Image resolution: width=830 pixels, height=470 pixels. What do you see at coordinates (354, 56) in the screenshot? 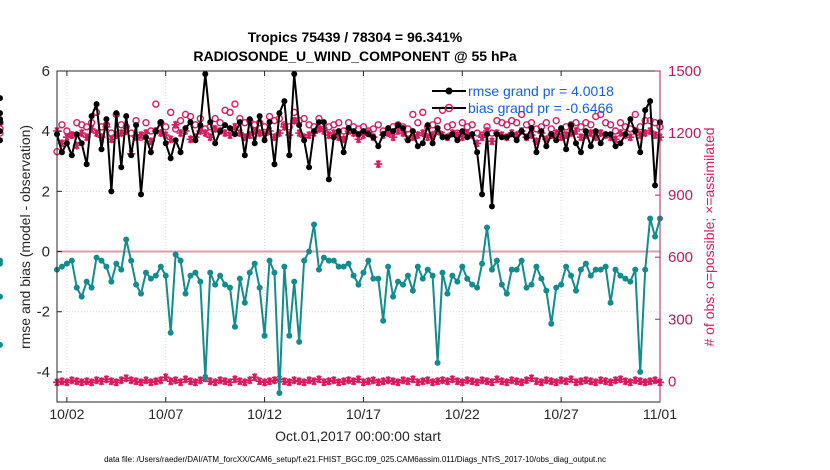
I see `chart-subtitle: RADIOSONDE_U_WIND_COMPONENT @ 55 hPa` at bounding box center [354, 56].